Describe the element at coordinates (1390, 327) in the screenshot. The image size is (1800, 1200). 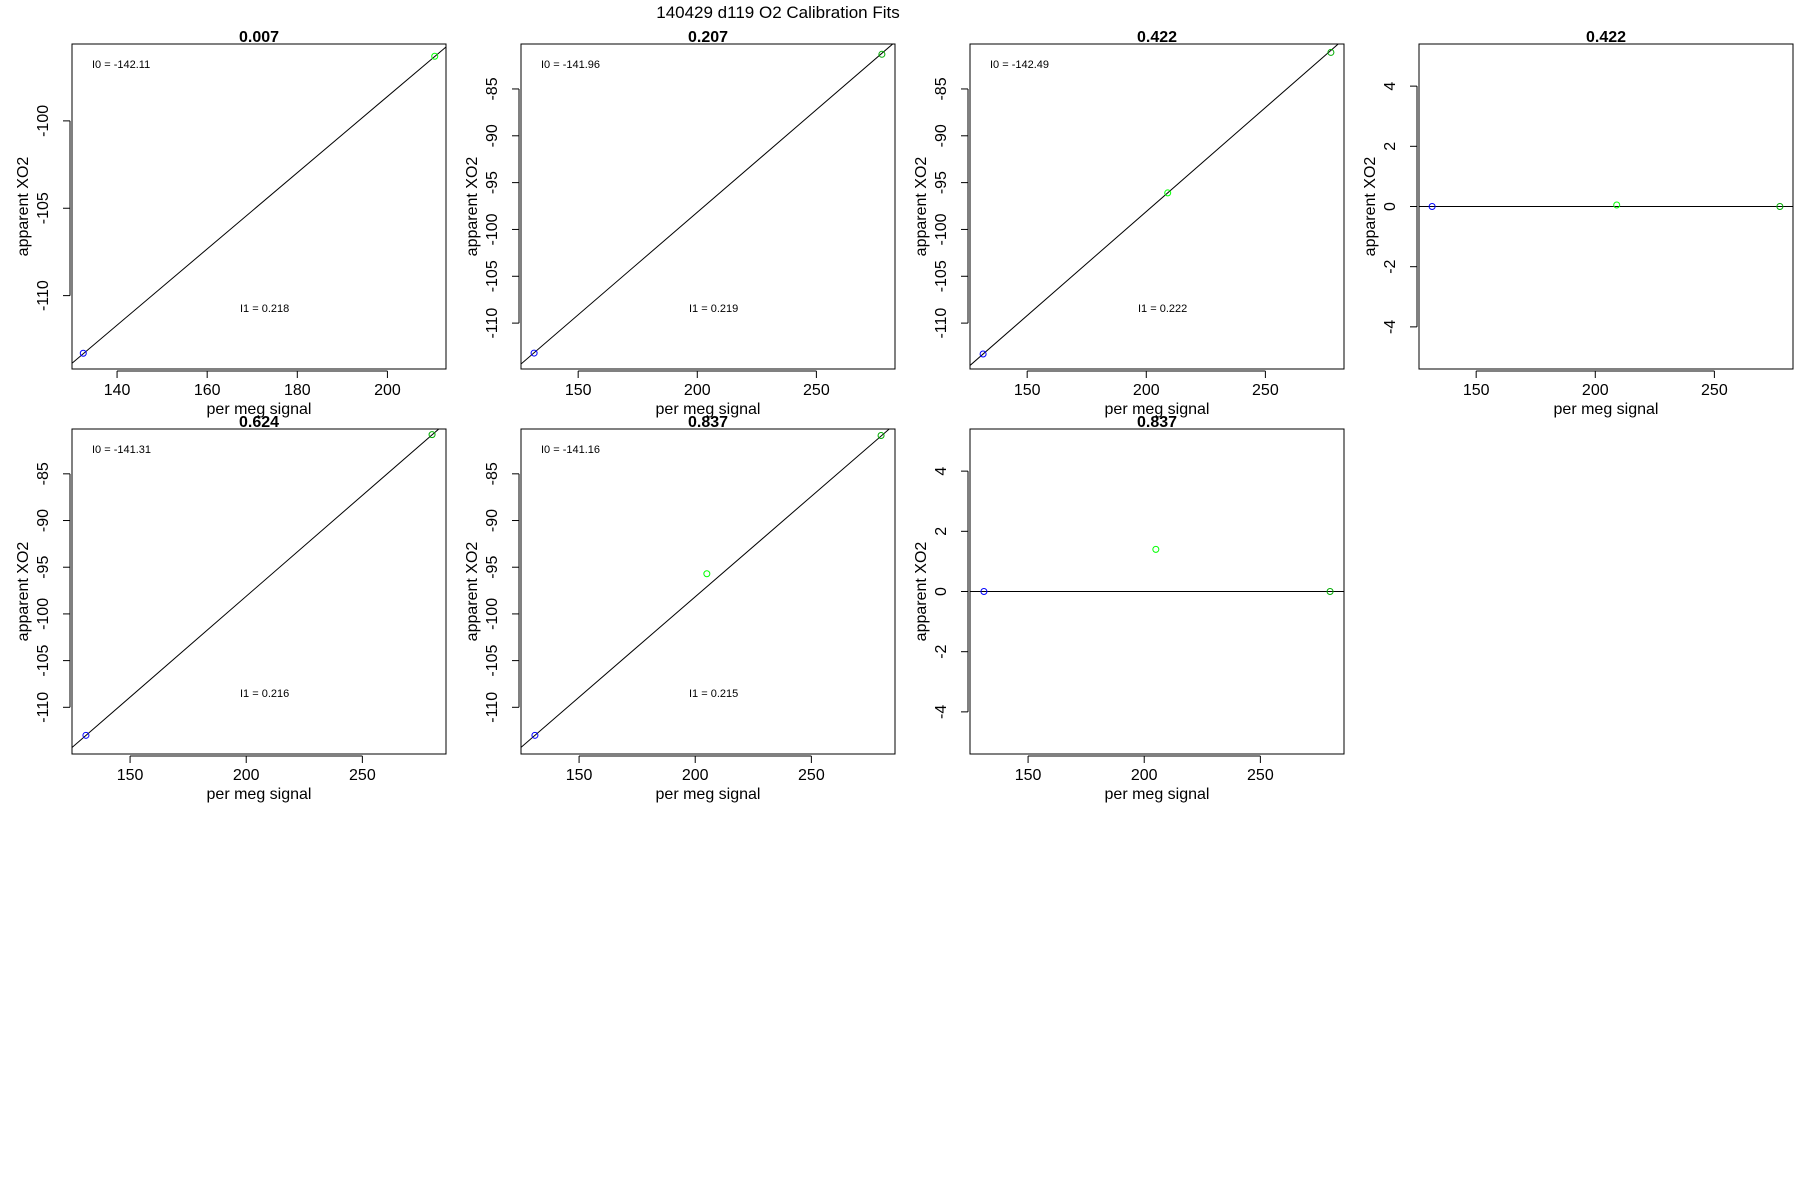
I see `y-tick-label: -4` at that location.